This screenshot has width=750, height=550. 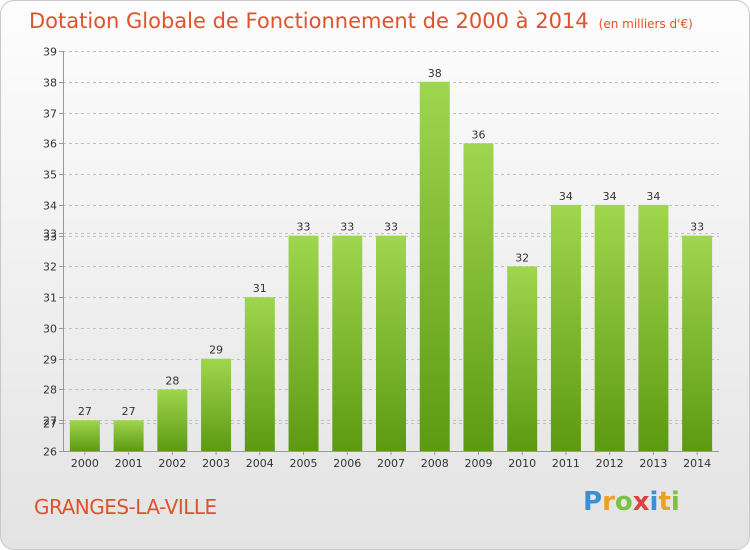 I want to click on y-tick-label: 36, so click(x=50, y=144).